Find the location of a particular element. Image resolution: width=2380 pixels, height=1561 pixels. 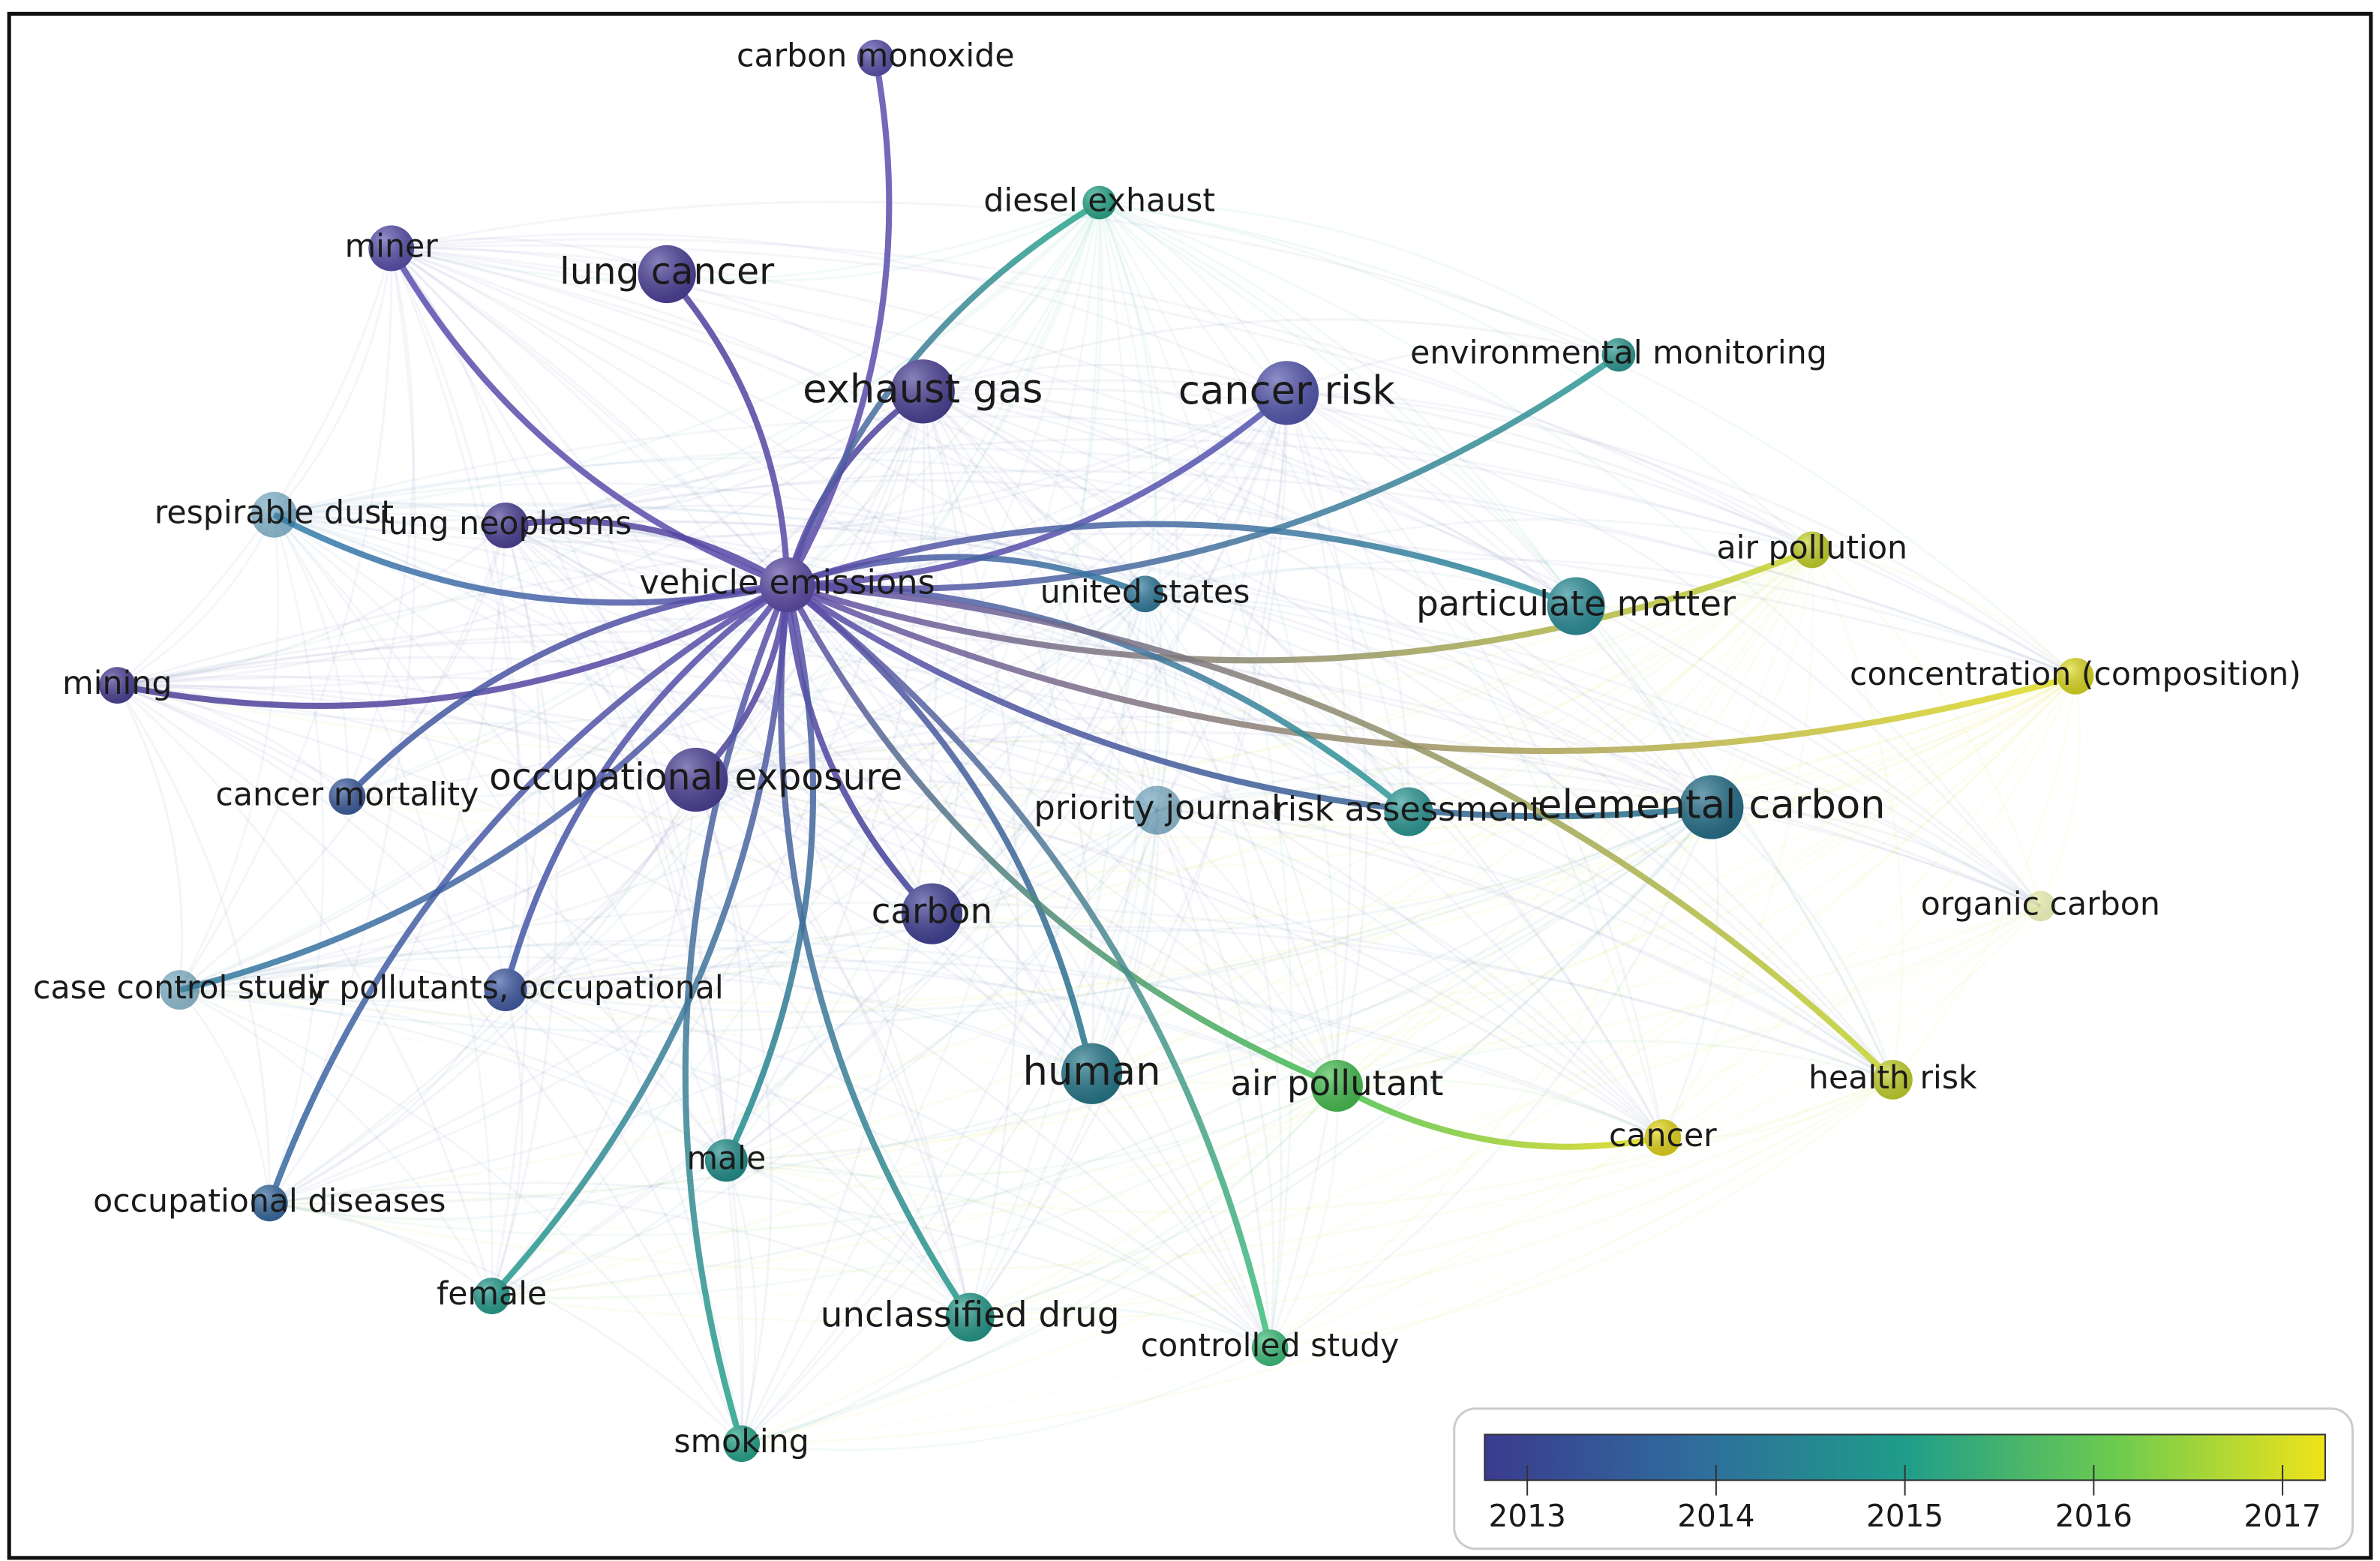

legend-tick-label: 2013 is located at coordinates (1527, 1516).